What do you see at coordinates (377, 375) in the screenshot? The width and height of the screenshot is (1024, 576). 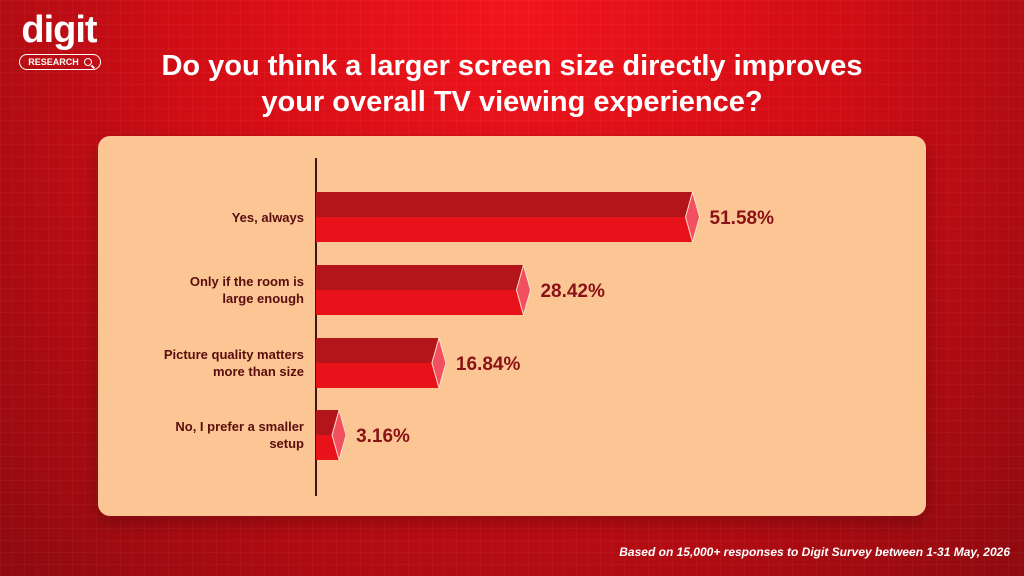 I see `bar-3-bottom` at bounding box center [377, 375].